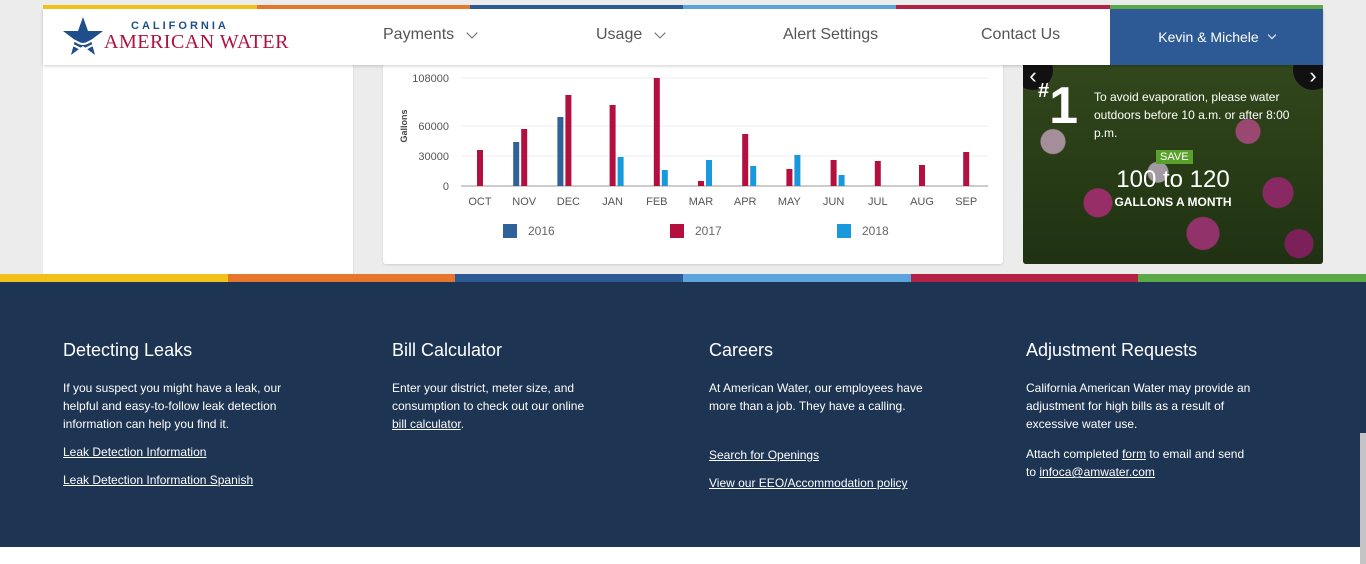 This screenshot has height=564, width=1366. I want to click on save-badge: SAVE, so click(1174, 157).